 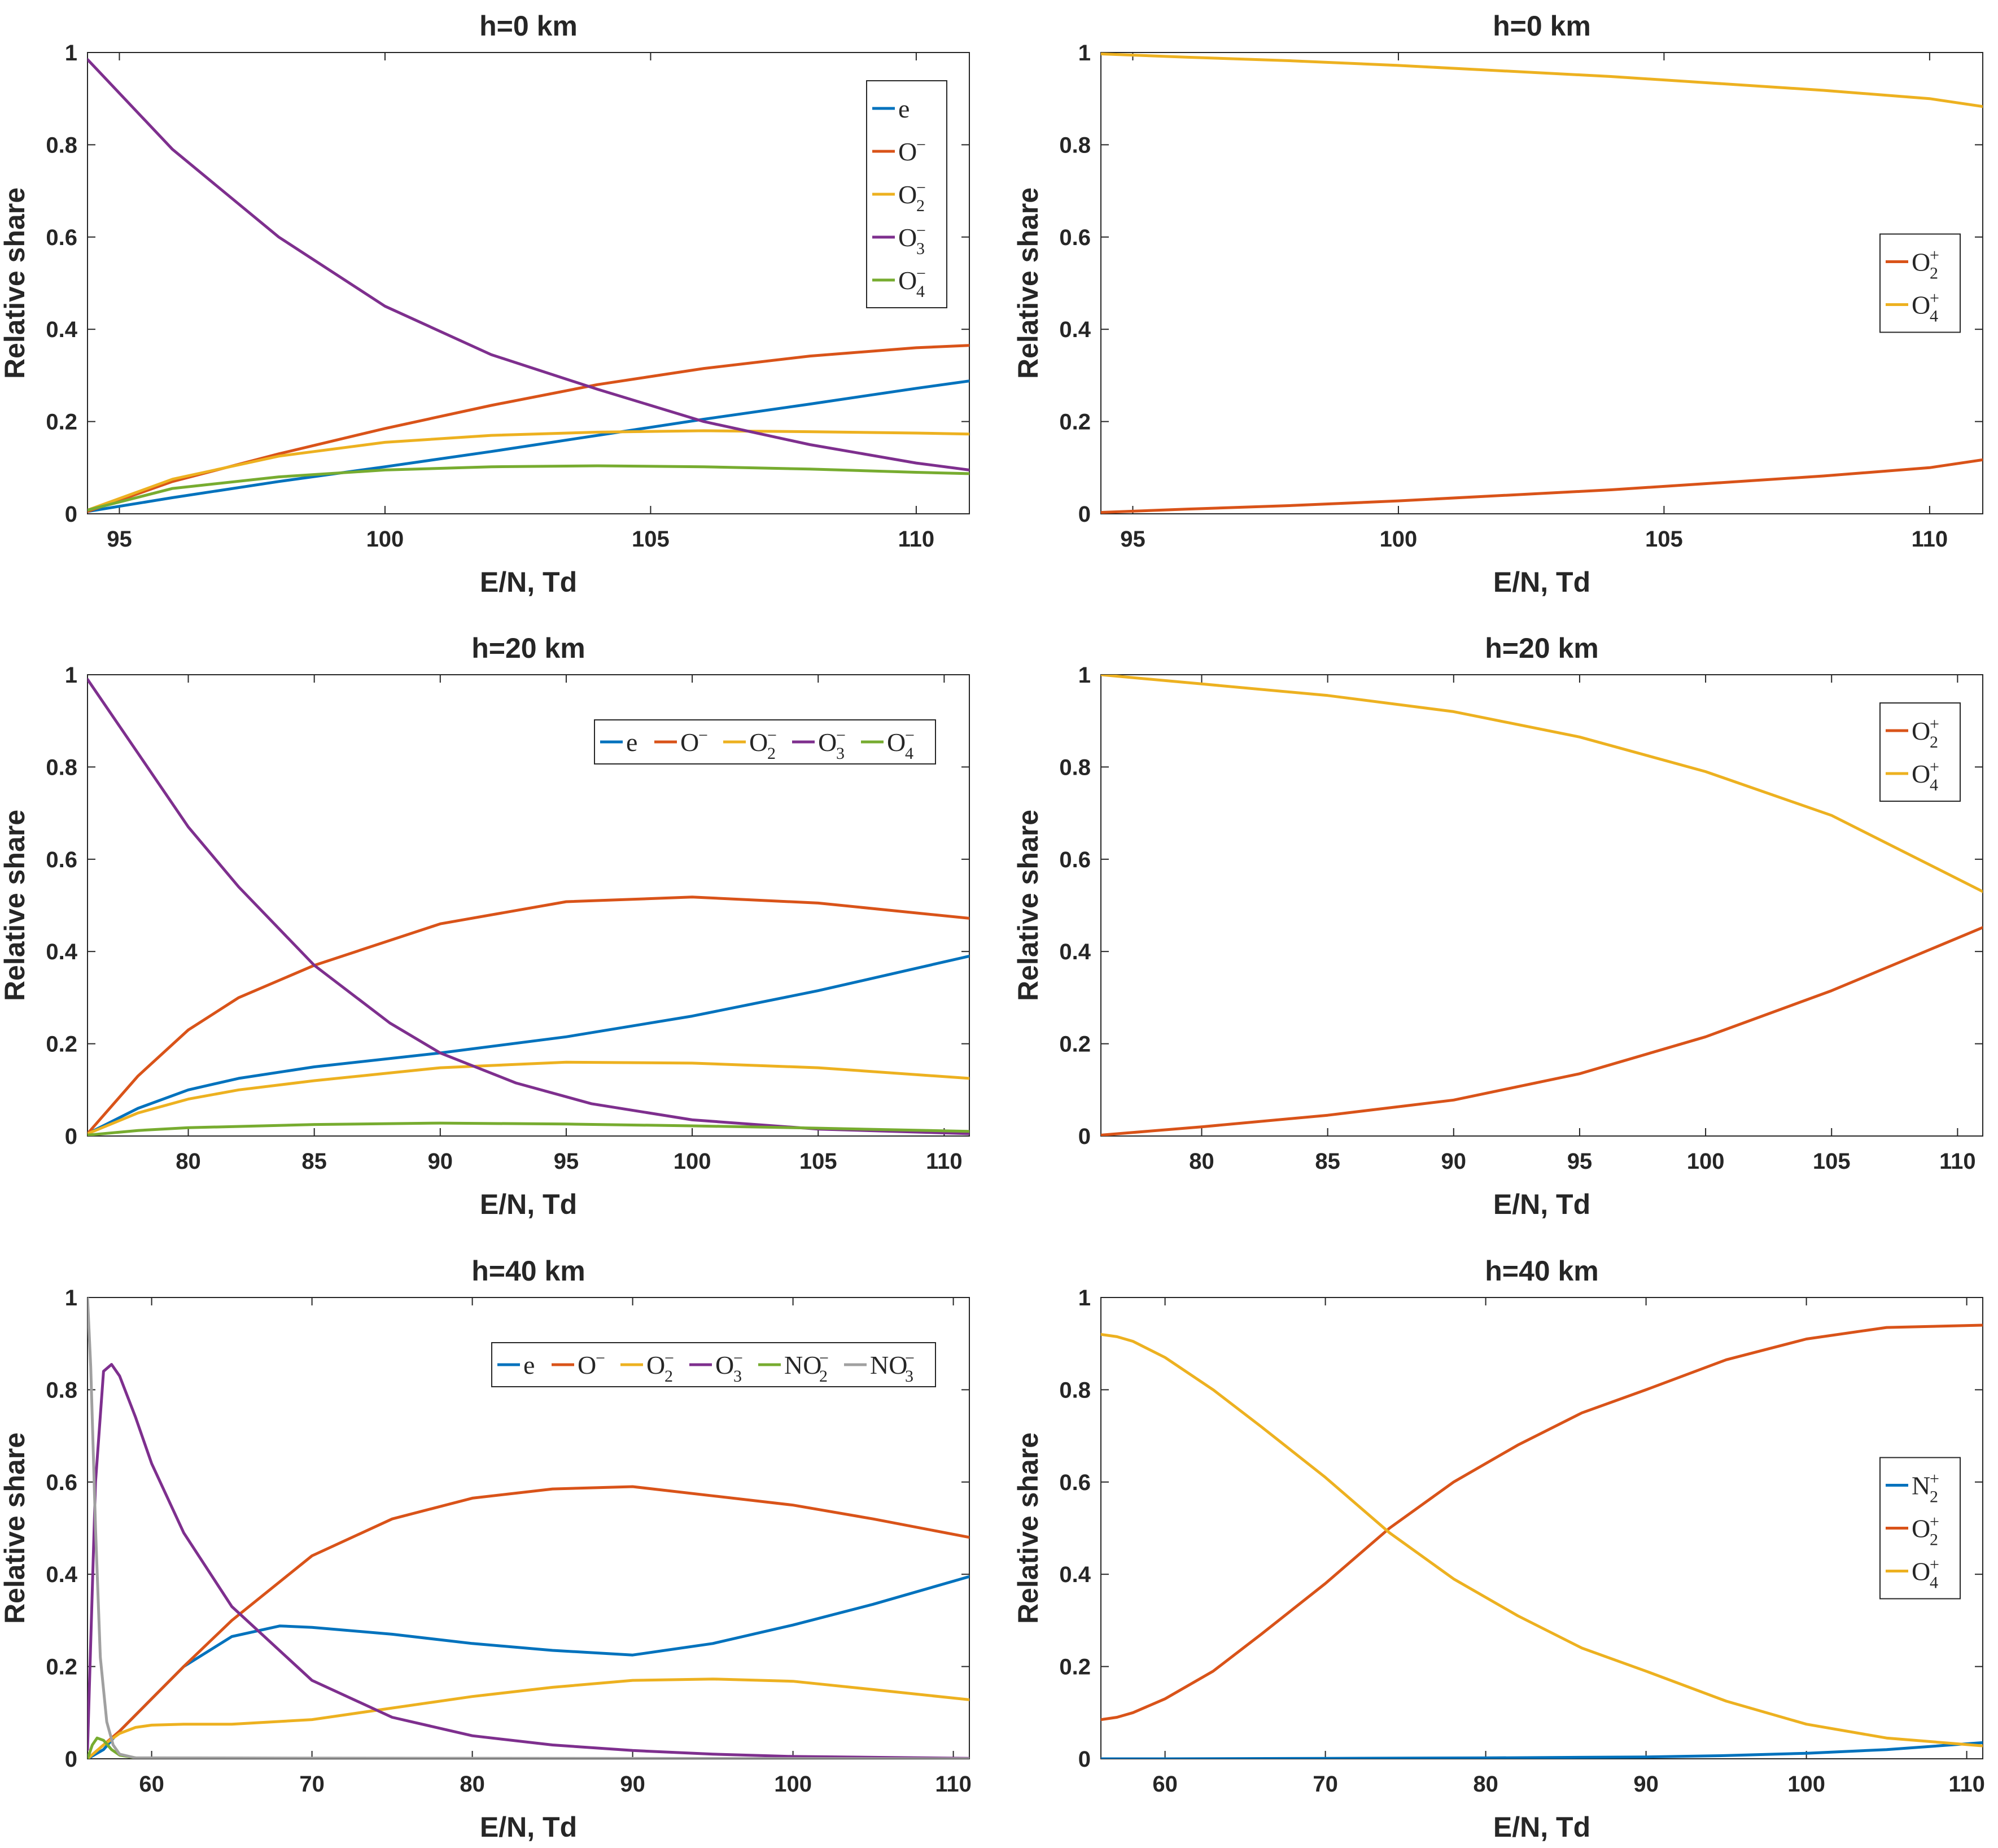 I want to click on x-tick-label: 85, so click(x=1328, y=1161).